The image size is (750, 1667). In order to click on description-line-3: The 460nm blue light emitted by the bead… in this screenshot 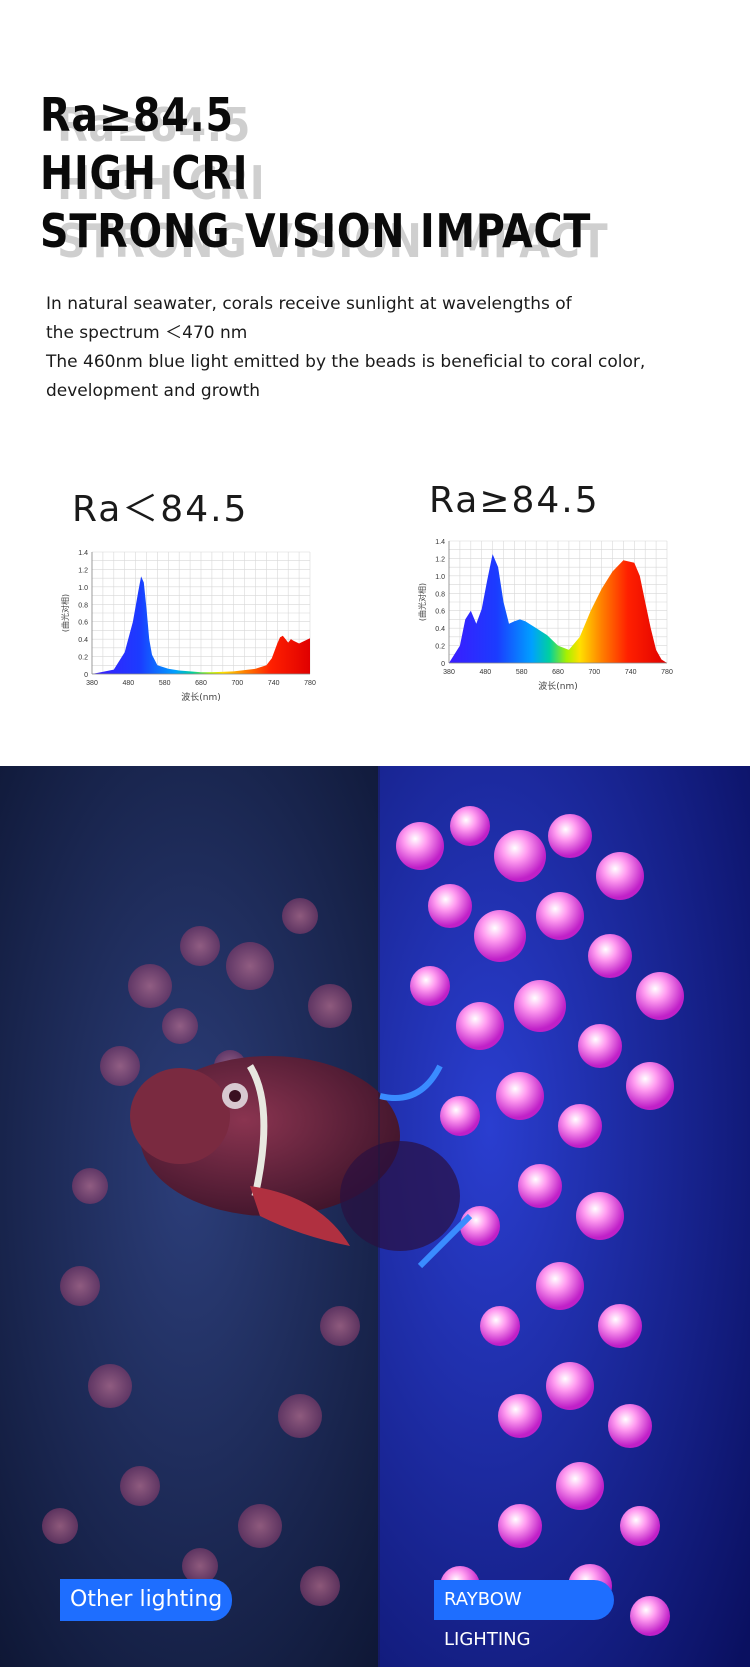, I will do `click(346, 362)`.